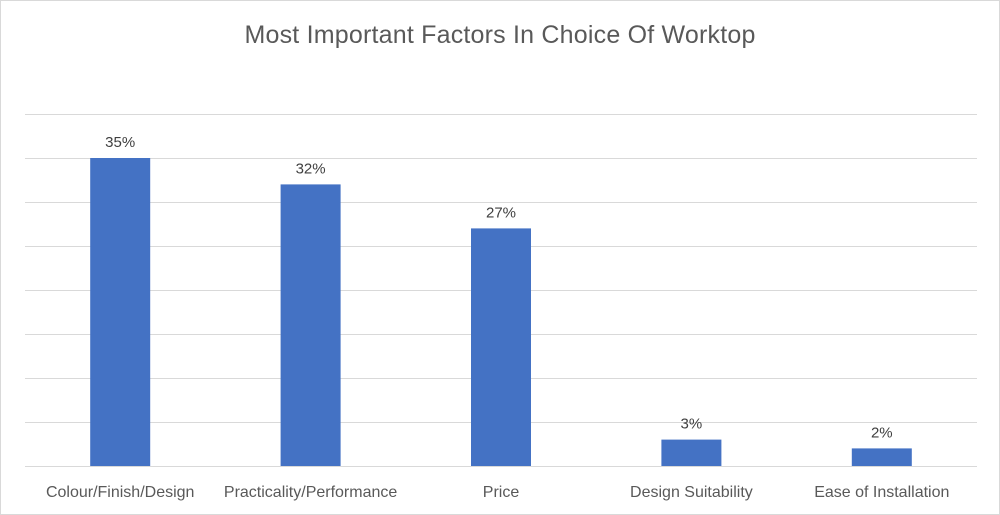 This screenshot has width=1000, height=515. I want to click on data-label-3: 3%, so click(692, 424).